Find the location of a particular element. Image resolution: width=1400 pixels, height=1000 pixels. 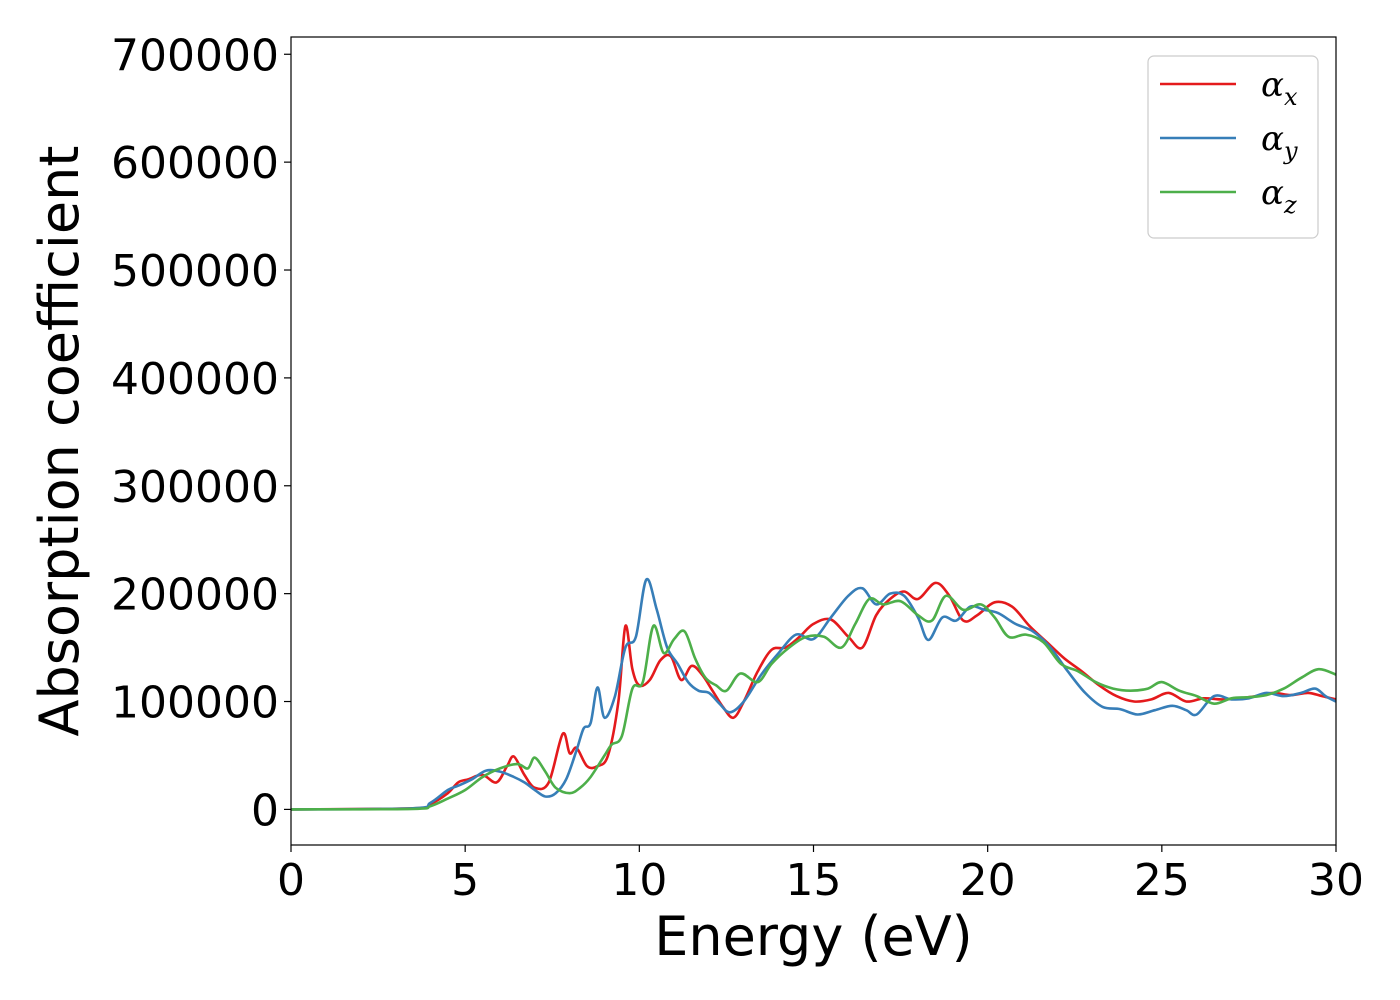

x-axis-label: Energy (eV) is located at coordinates (813, 936).